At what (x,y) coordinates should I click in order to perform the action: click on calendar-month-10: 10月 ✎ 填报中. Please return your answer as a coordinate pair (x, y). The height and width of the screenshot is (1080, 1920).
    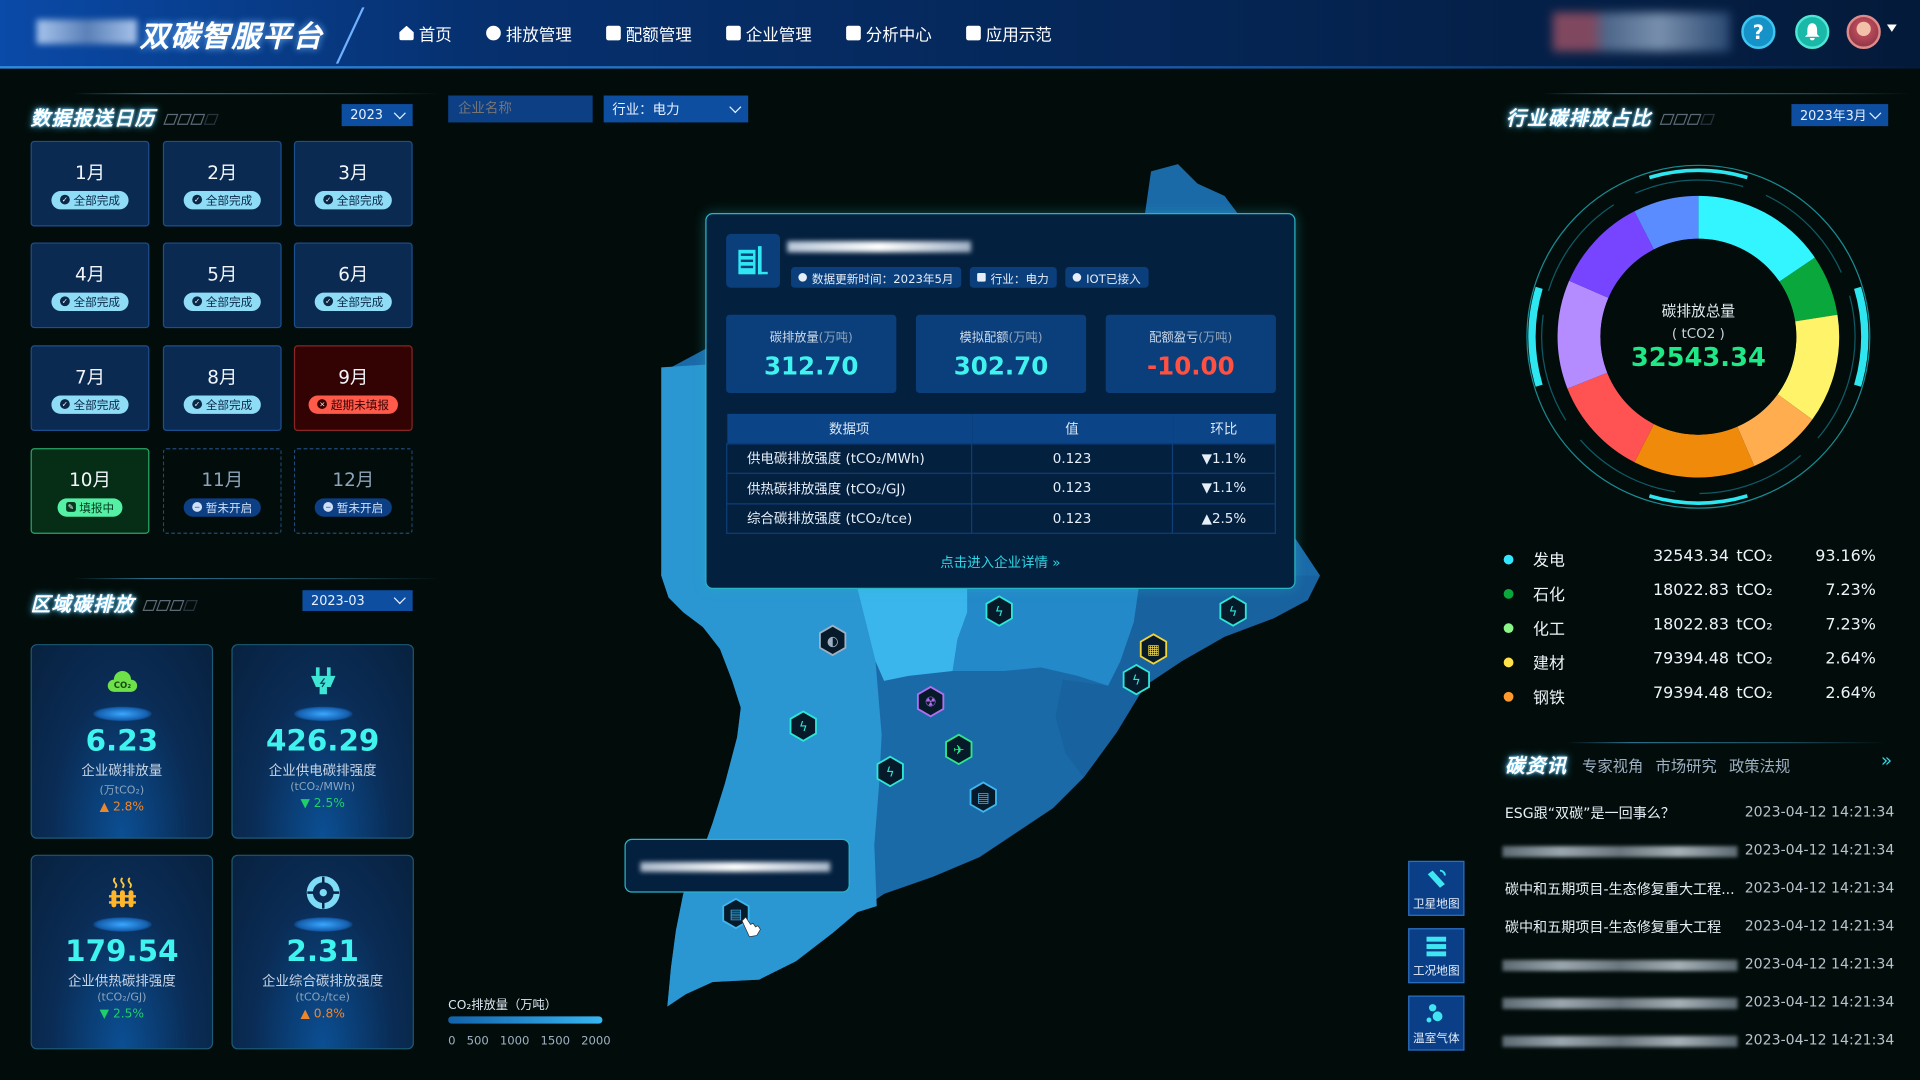
    Looking at the image, I should click on (90, 491).